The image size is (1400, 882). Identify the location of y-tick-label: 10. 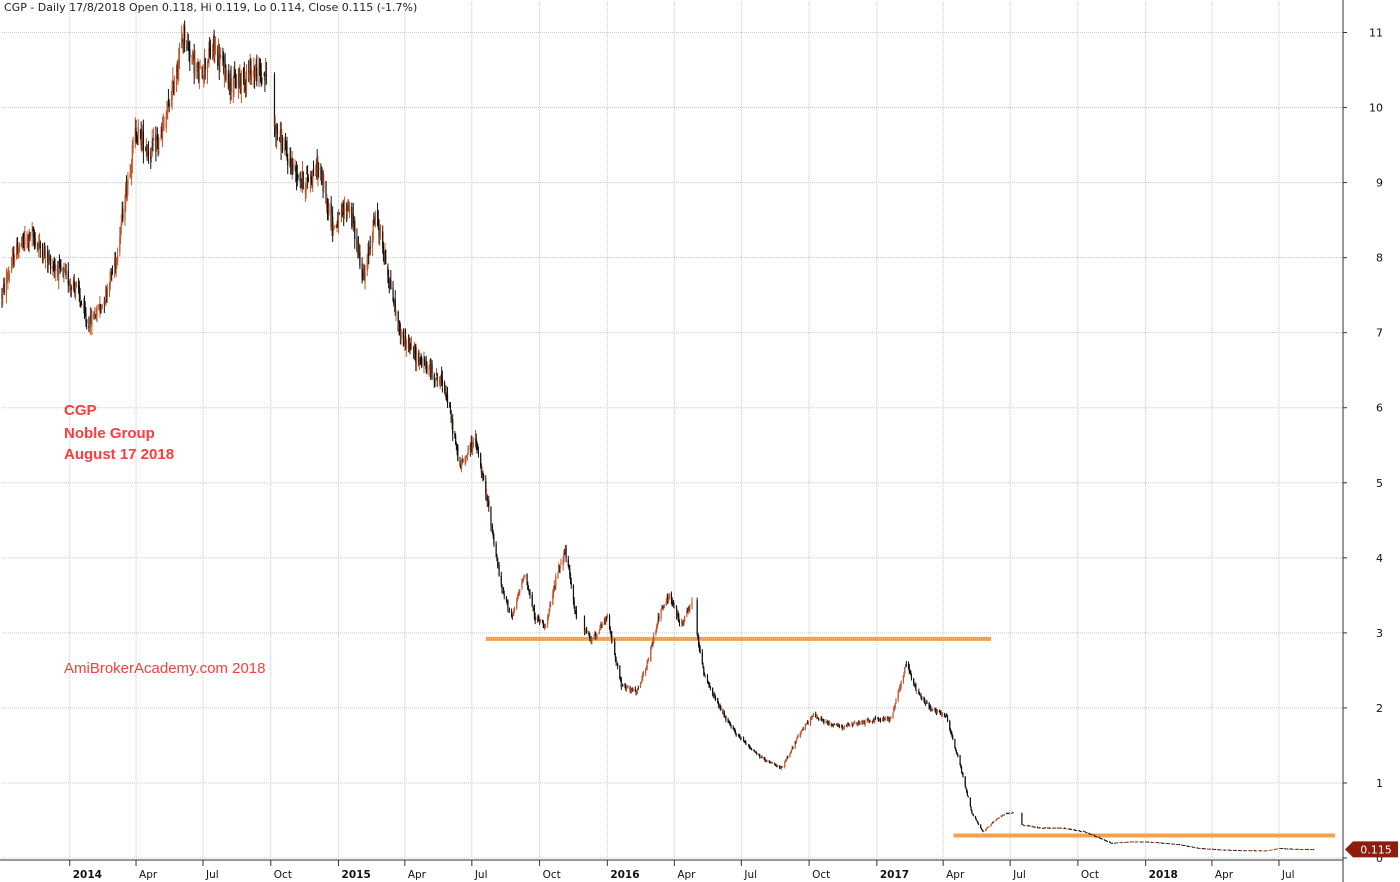
(1376, 108).